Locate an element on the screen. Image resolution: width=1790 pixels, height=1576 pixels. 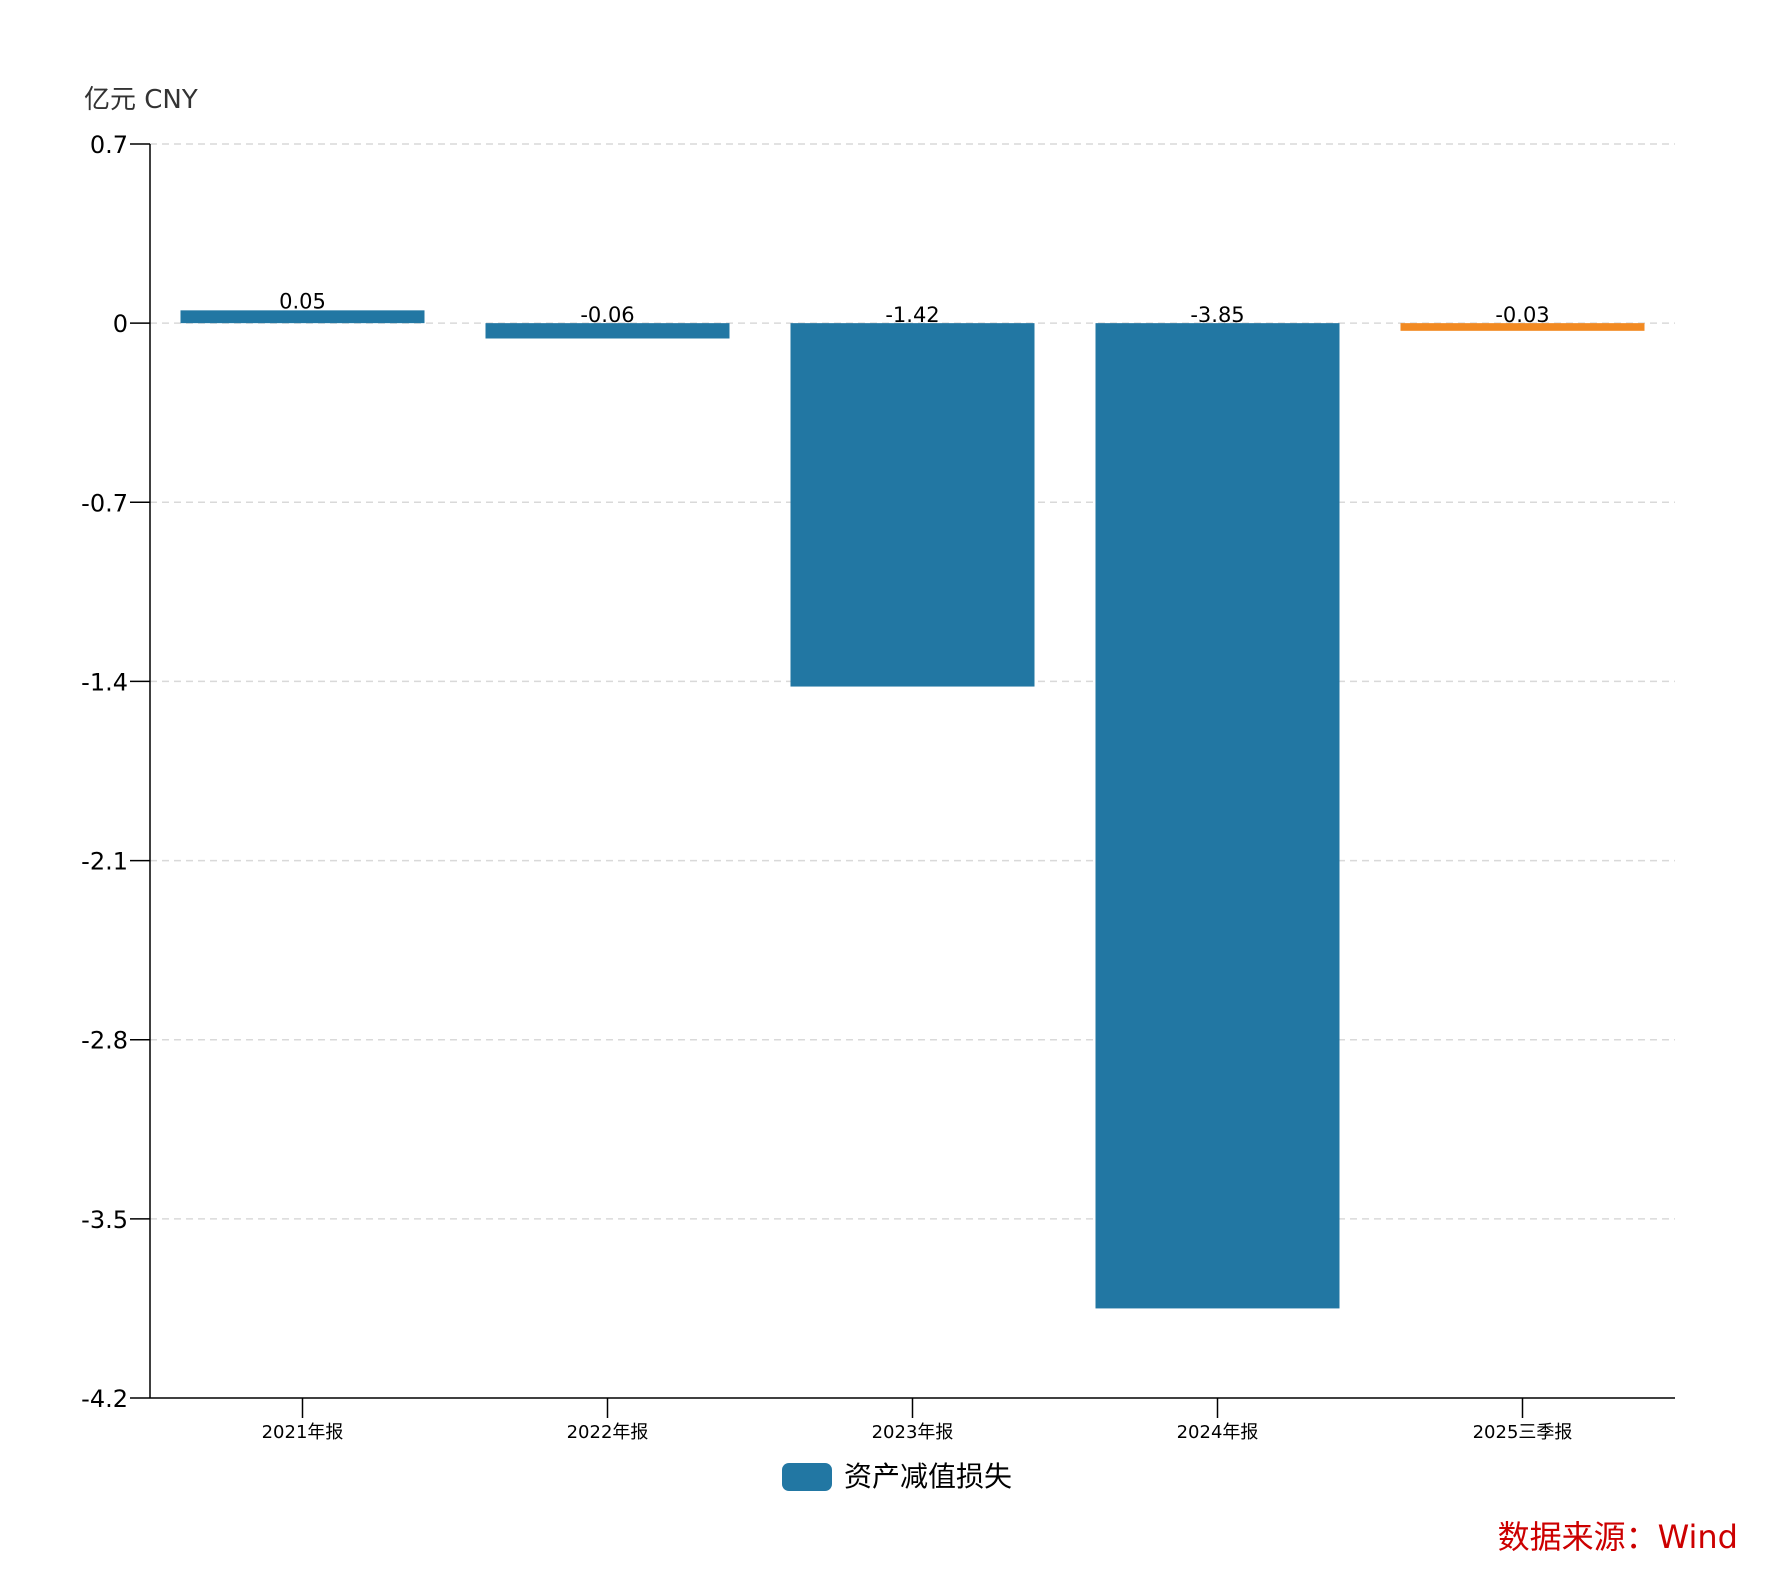
y-tick-label: -1.4 is located at coordinates (104, 682).